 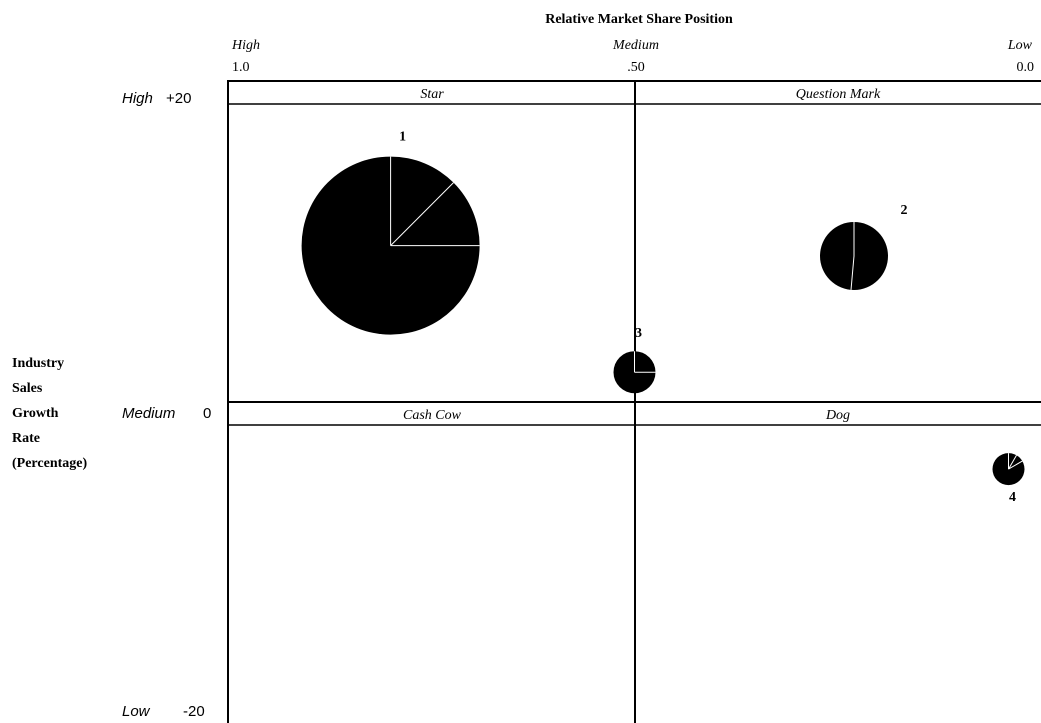 I want to click on quadrant-question-mark-label: Question Mark, so click(x=838, y=94).